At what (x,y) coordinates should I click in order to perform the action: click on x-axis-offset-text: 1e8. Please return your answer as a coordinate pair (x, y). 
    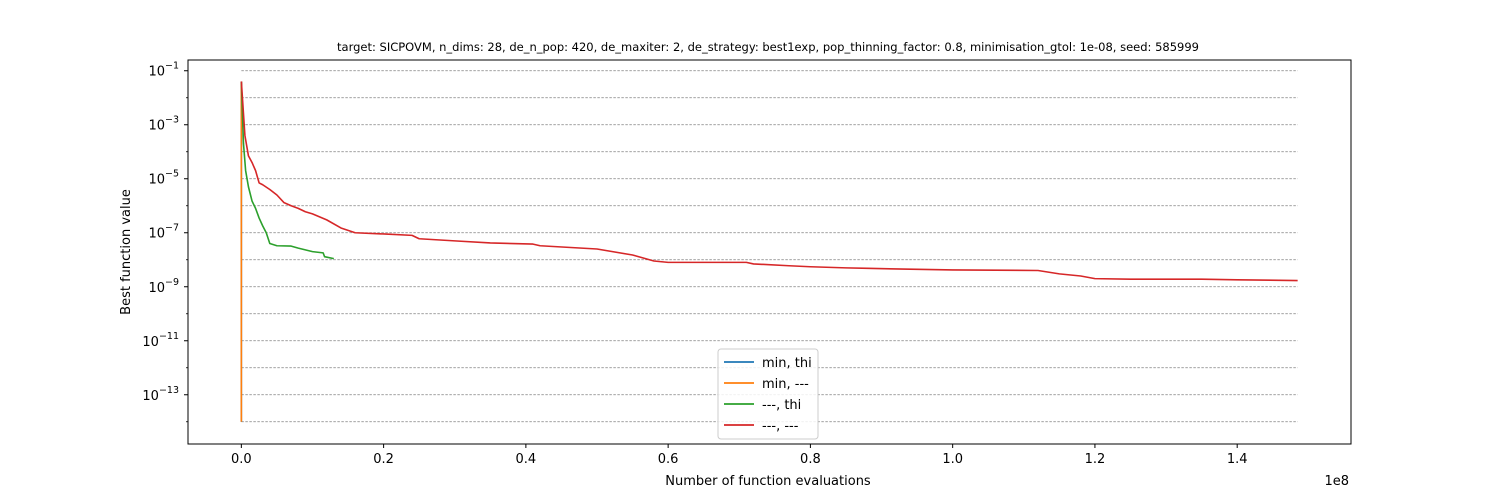
    Looking at the image, I should click on (1336, 481).